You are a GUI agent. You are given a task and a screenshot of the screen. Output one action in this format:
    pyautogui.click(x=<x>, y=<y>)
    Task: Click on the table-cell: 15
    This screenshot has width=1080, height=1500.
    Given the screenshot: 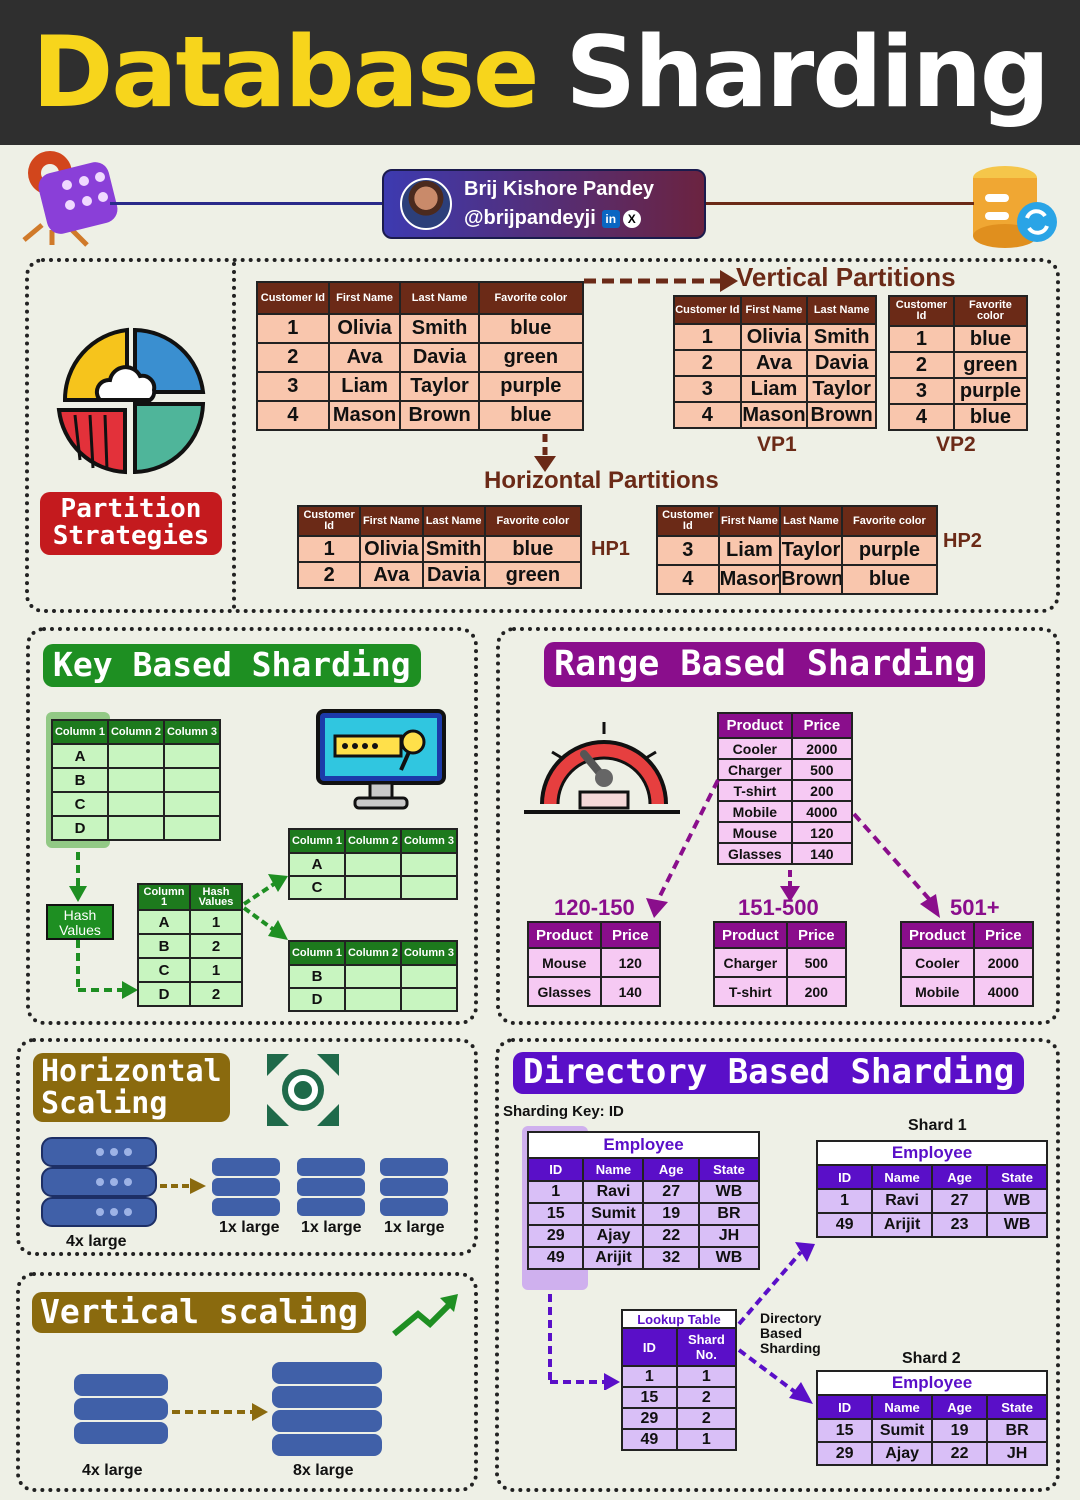 What is the action you would take?
    pyautogui.click(x=555, y=1214)
    